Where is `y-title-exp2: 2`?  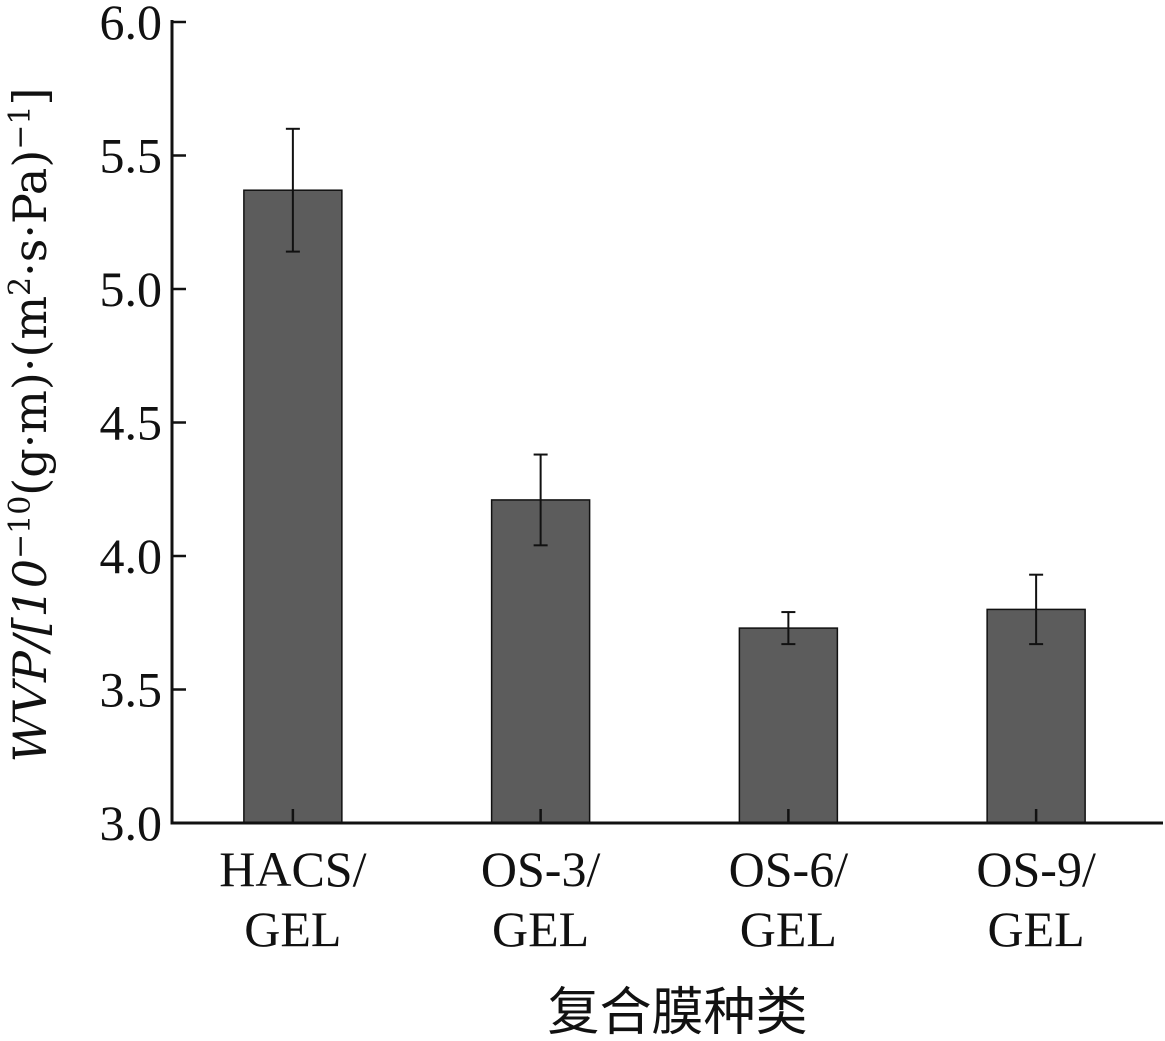 y-title-exp2: 2 is located at coordinates (20, 286).